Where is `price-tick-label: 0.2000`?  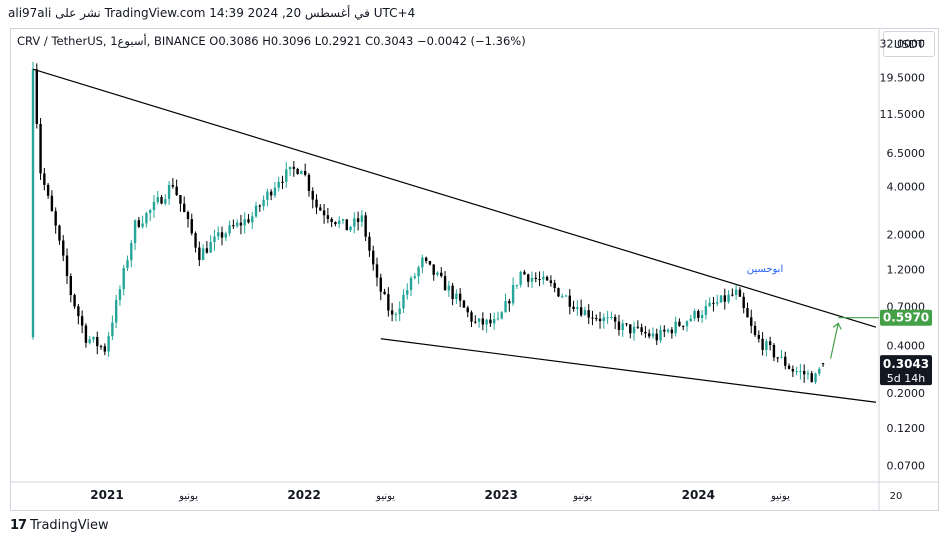
price-tick-label: 0.2000 is located at coordinates (906, 393).